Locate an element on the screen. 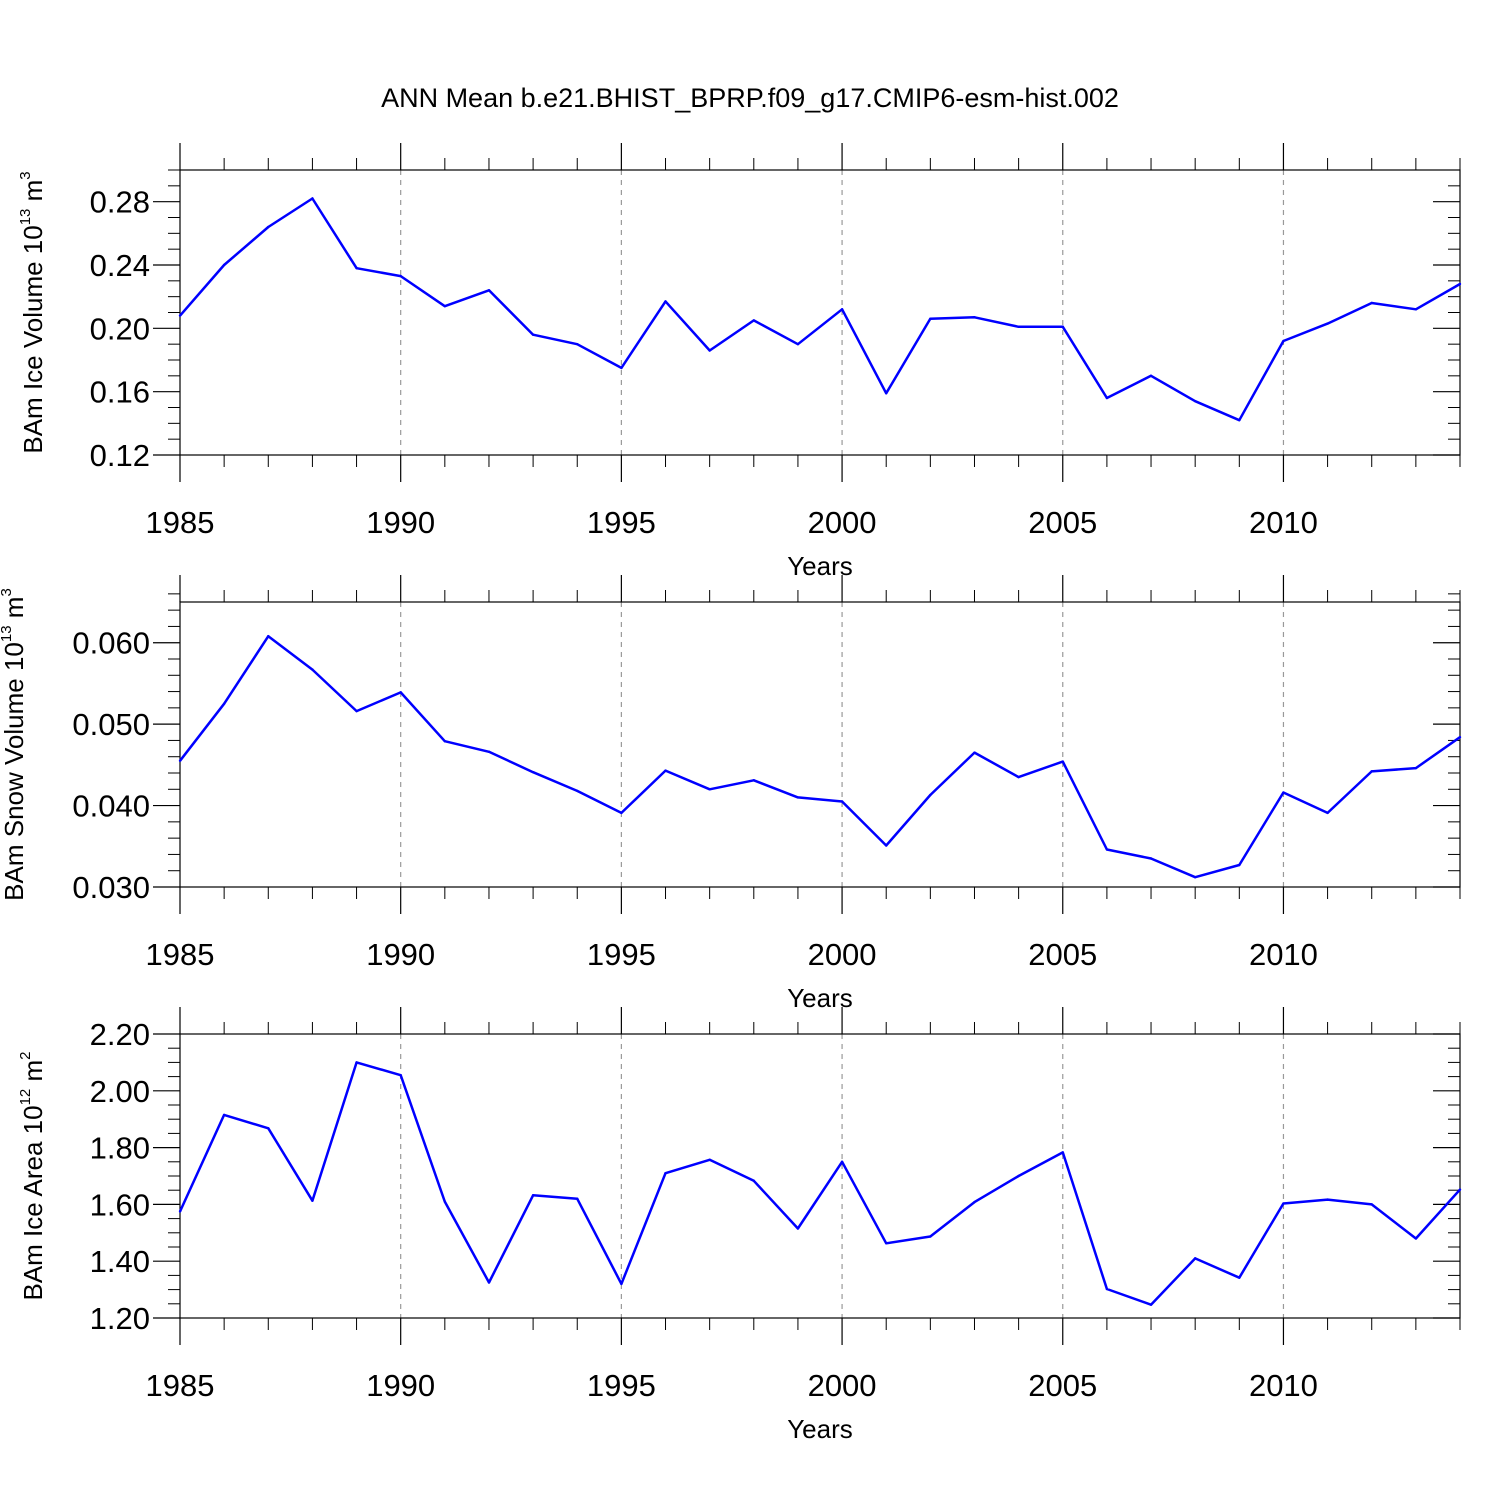  y-tick-label: 2.00 is located at coordinates (120, 1091).